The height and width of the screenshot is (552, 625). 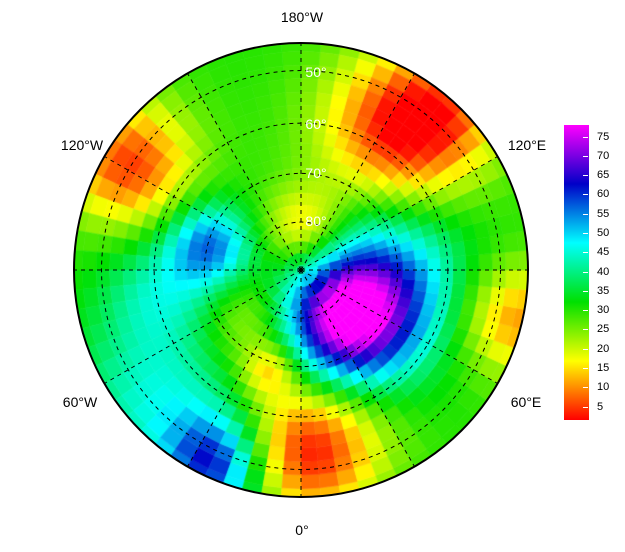 What do you see at coordinates (603, 329) in the screenshot?
I see `colorbar-tick-label: 25` at bounding box center [603, 329].